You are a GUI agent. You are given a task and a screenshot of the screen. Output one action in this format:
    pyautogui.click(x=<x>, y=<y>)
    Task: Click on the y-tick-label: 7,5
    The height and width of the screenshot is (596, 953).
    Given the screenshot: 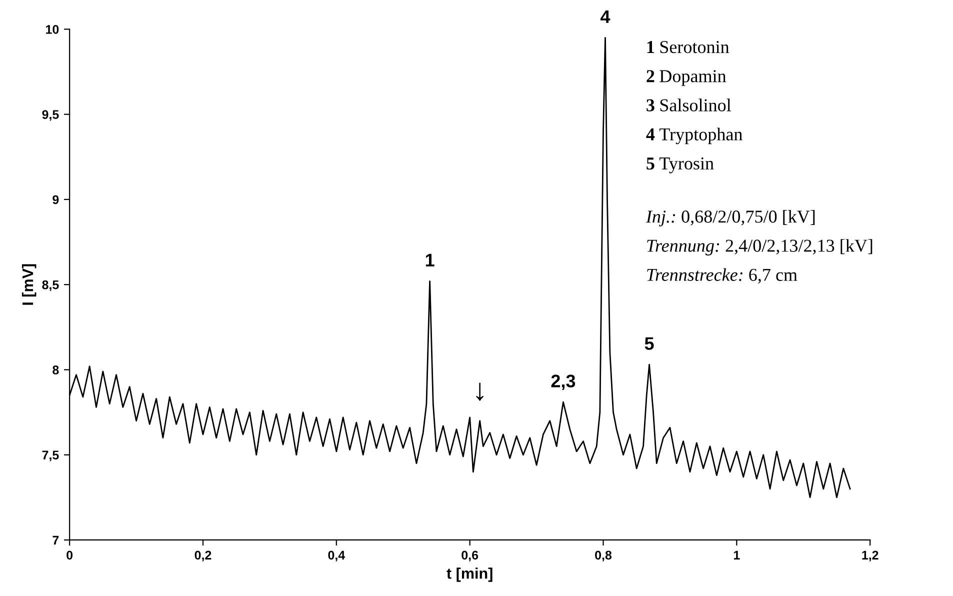 What is the action you would take?
    pyautogui.click(x=50, y=456)
    